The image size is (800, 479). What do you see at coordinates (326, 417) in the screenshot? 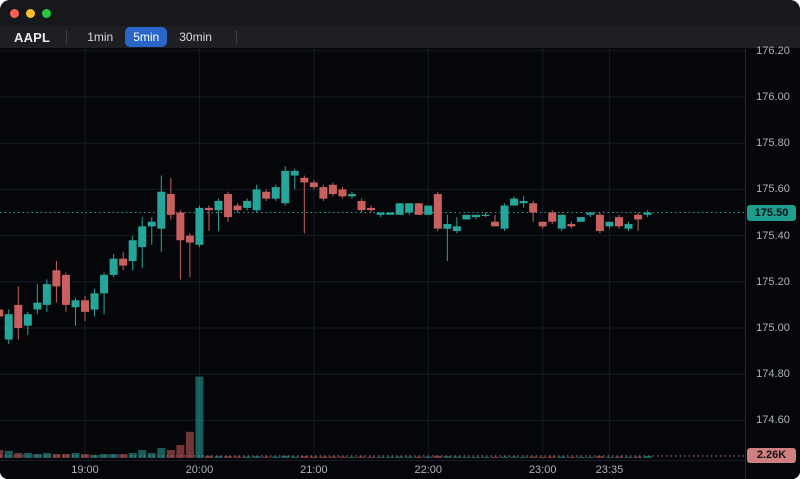
I see `volume-layer` at bounding box center [326, 417].